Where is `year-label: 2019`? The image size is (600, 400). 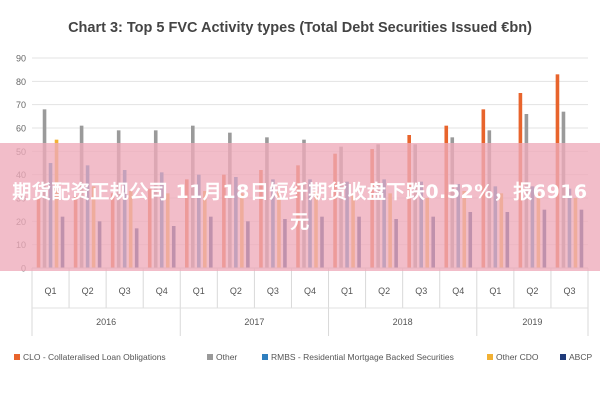 year-label: 2019 is located at coordinates (532, 322).